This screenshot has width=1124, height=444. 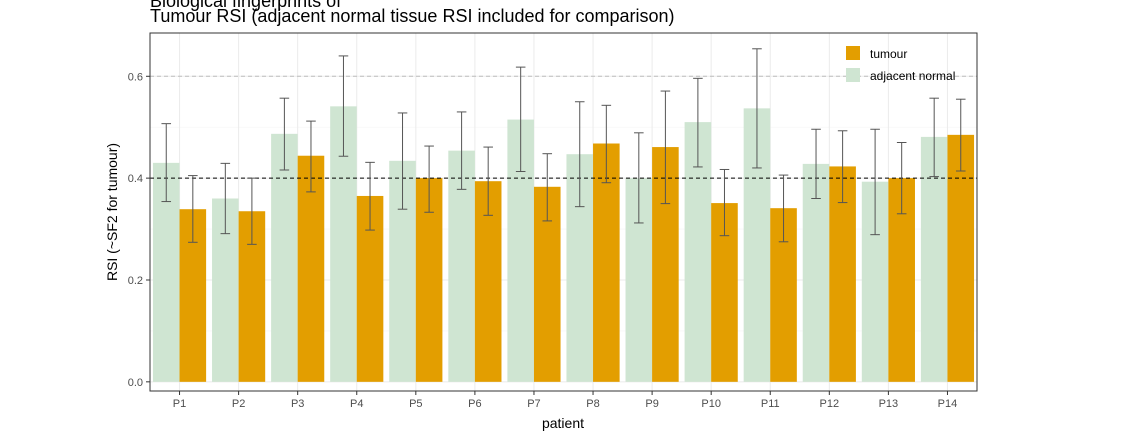 I want to click on legend-swatch-adjacent-normal, so click(x=853, y=75).